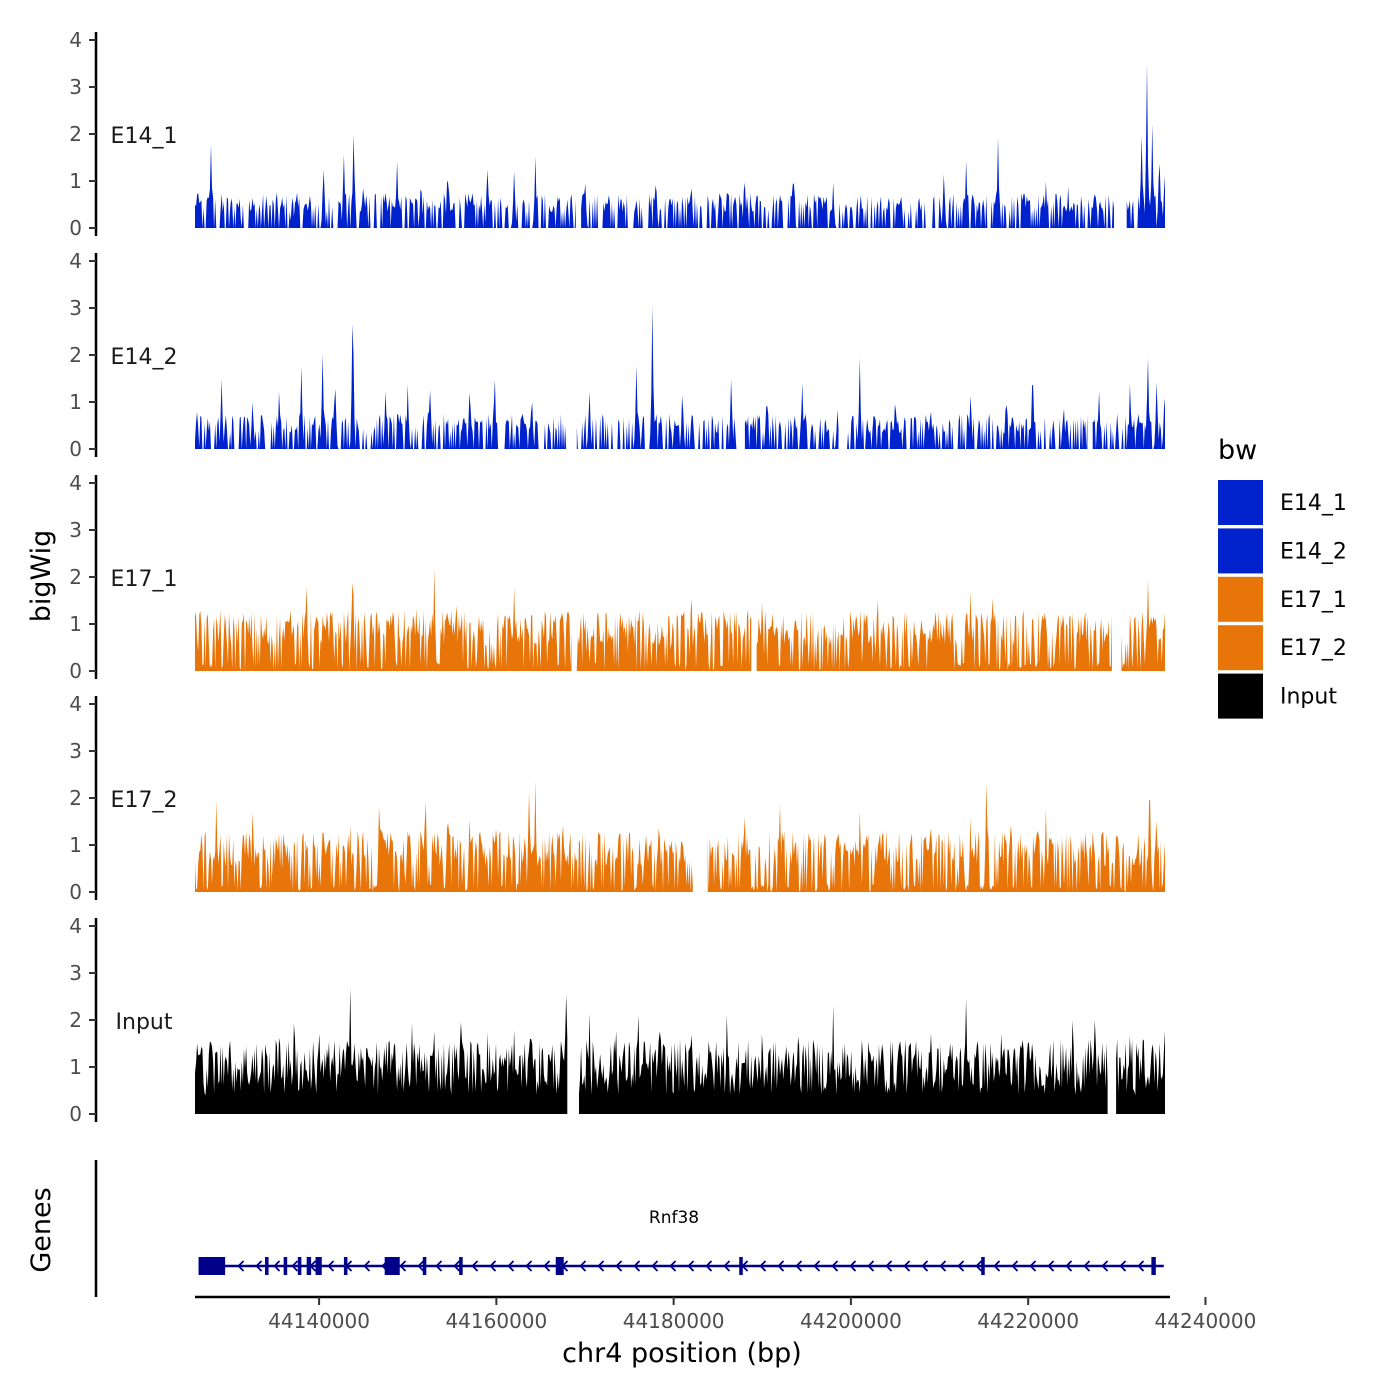 The image size is (1400, 1400). Describe the element at coordinates (851, 1321) in the screenshot. I see `x-tick-label: 44200000` at that location.